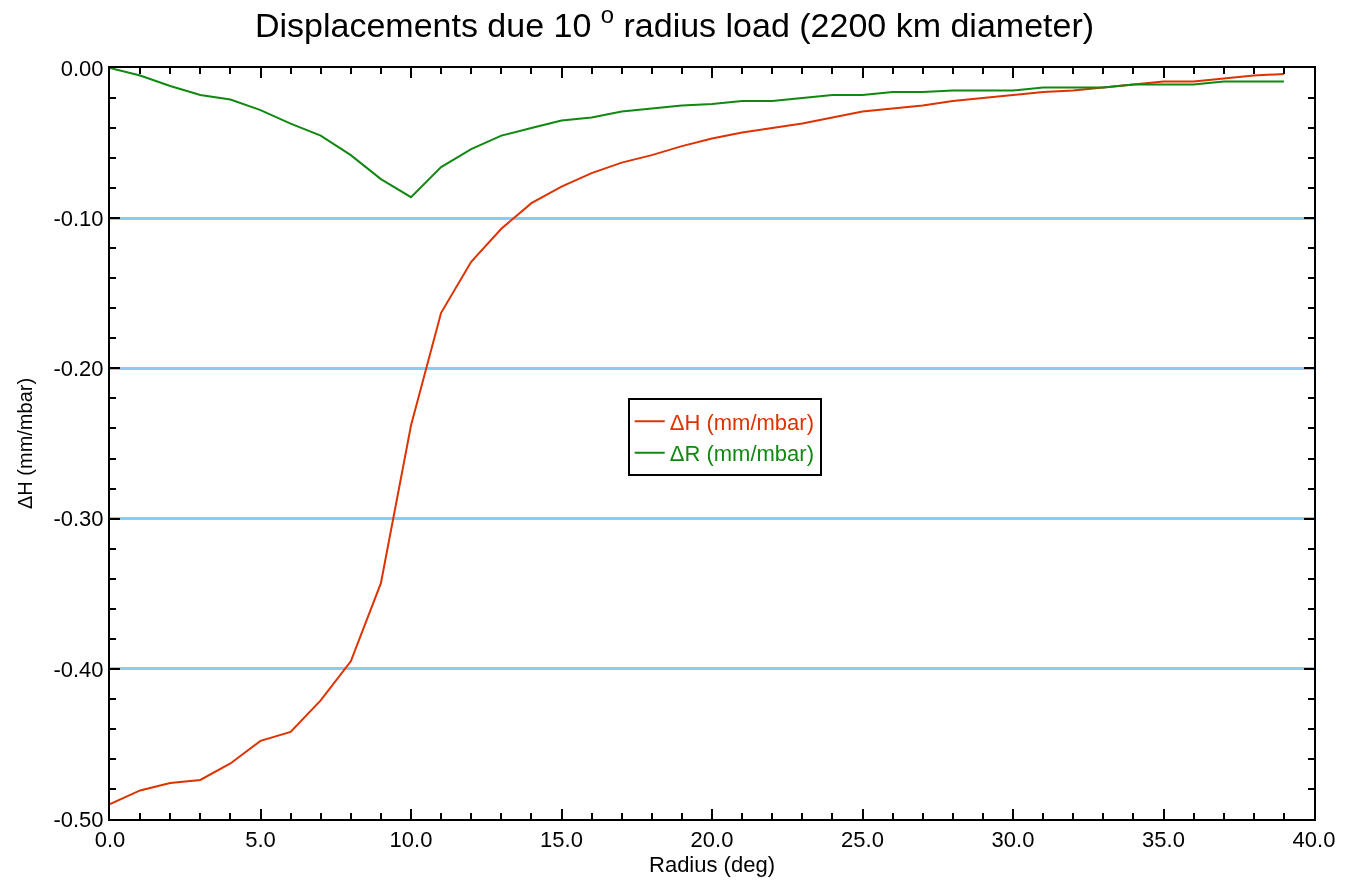 Image resolution: width=1349 pixels, height=889 pixels. I want to click on chart-title: Displacements due 10 $^{o}$ radius load (2200 km diameter), so click(674, 22).